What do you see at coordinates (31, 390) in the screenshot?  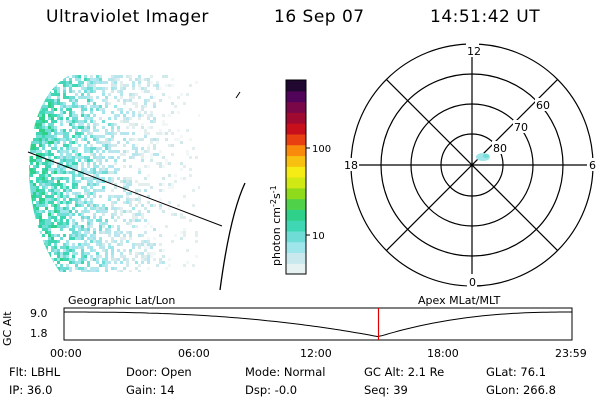 I see `ip-info: IP: 36.0` at bounding box center [31, 390].